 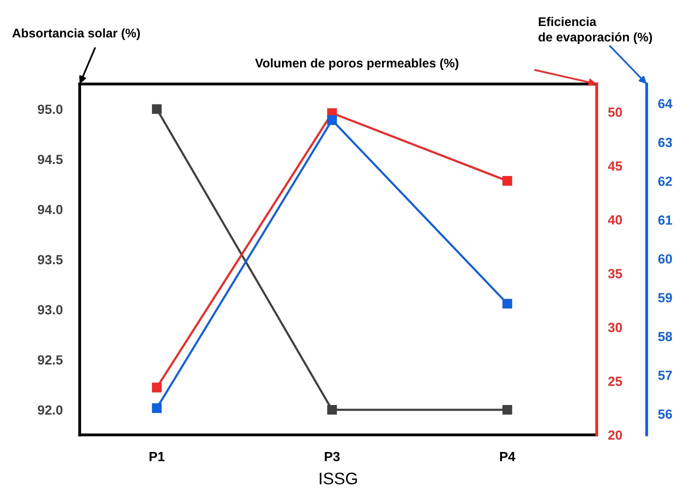 I want to click on x-axis-title: ISSG, so click(x=338, y=478).